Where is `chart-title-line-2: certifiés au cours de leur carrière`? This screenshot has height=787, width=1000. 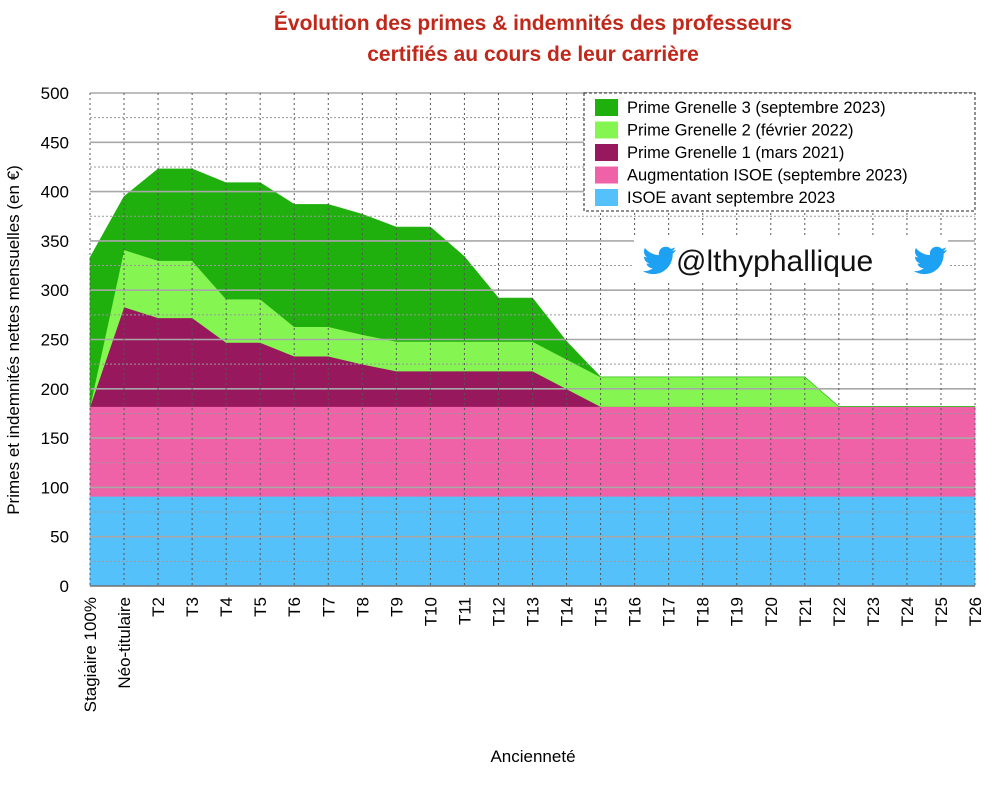 chart-title-line-2: certifiés au cours de leur carrière is located at coordinates (533, 54).